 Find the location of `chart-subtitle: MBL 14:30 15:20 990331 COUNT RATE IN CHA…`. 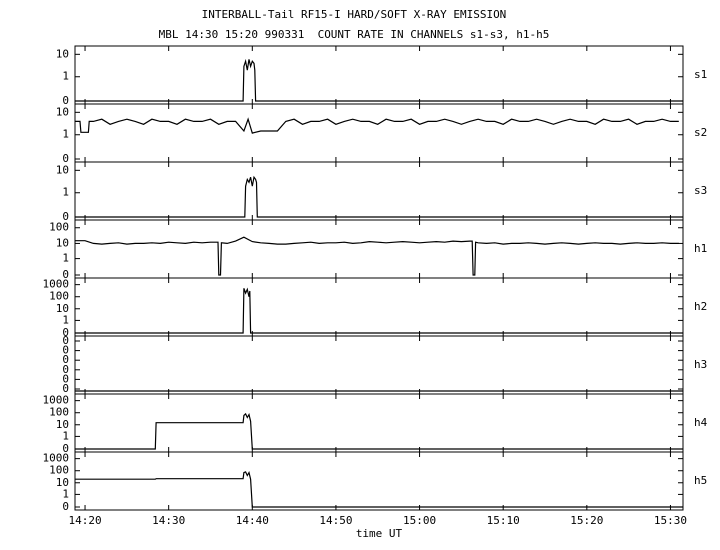

chart-subtitle: MBL 14:30 15:20 990331 COUNT RATE IN CHA… is located at coordinates (354, 34).